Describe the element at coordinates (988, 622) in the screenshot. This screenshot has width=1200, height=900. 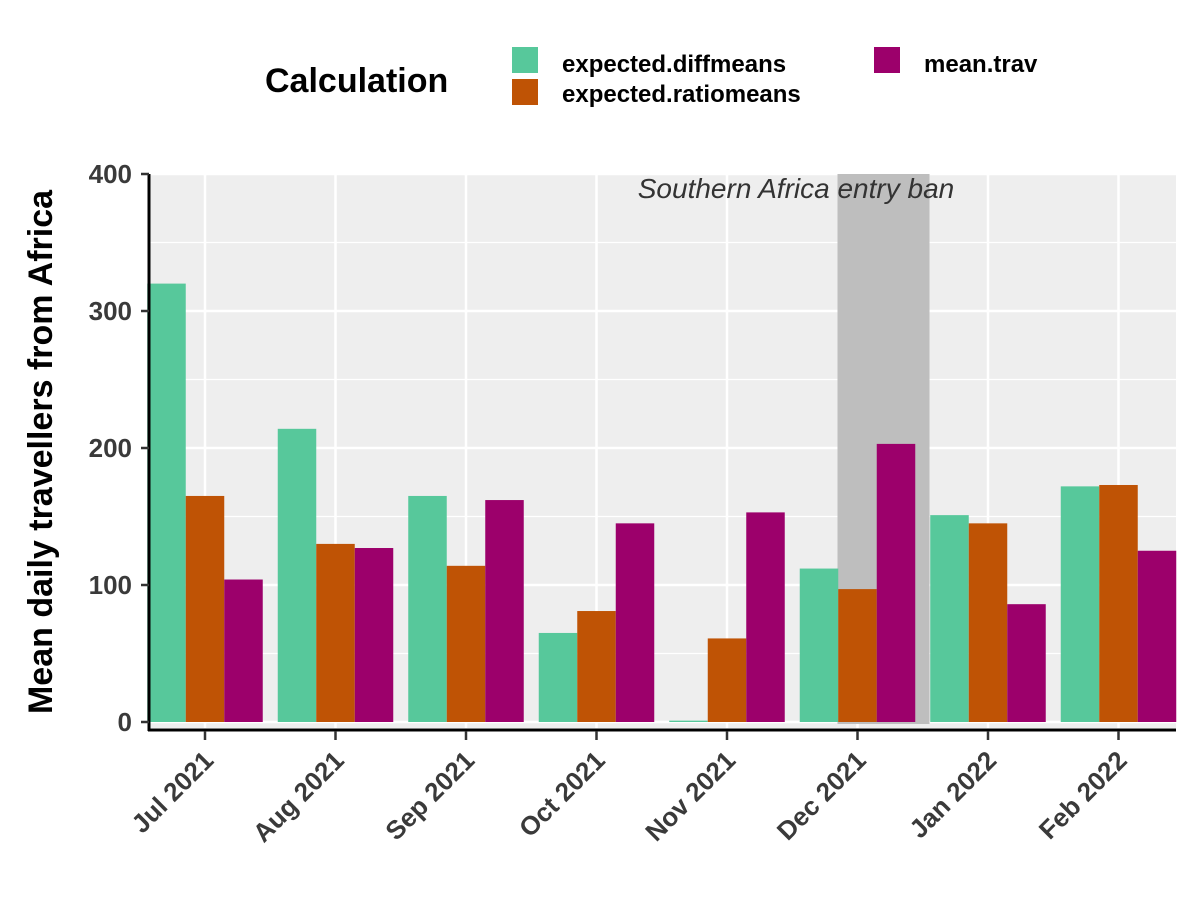
I see `bar-expected-ratiomeans-jan-2022` at that location.